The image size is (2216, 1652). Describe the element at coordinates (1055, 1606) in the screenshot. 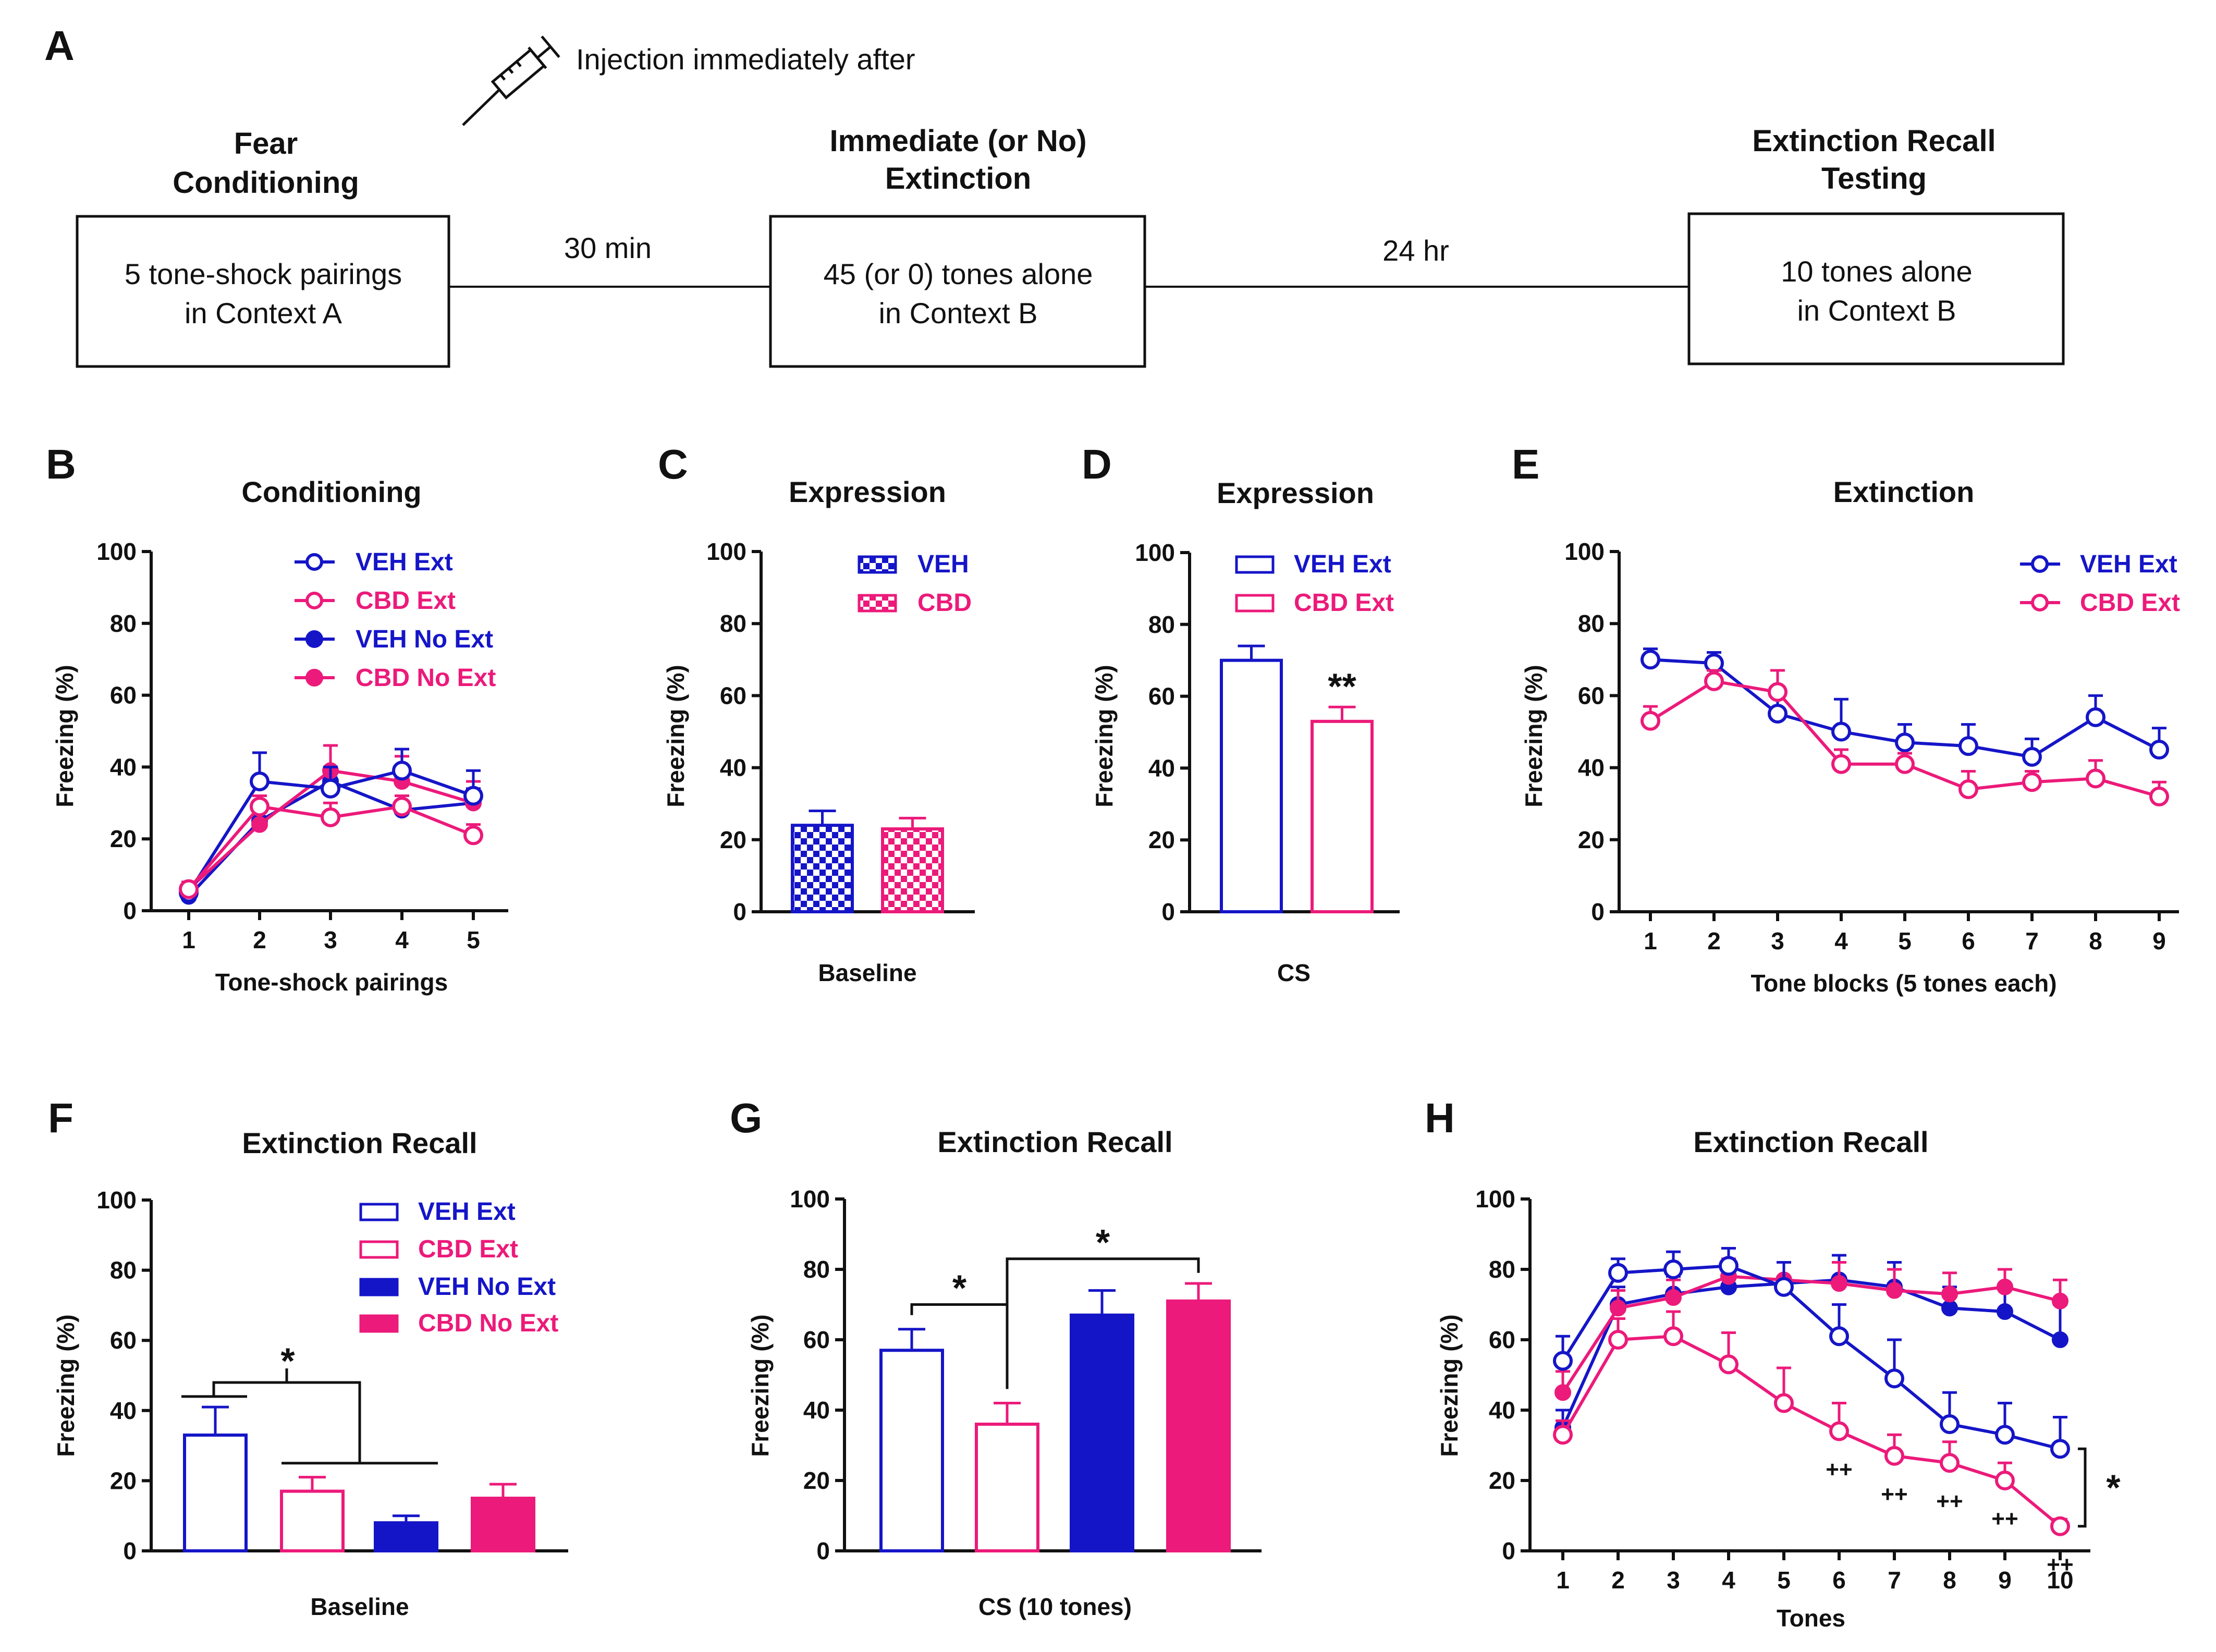

I see `chart-g-xlabel: CS (10 tones)` at that location.